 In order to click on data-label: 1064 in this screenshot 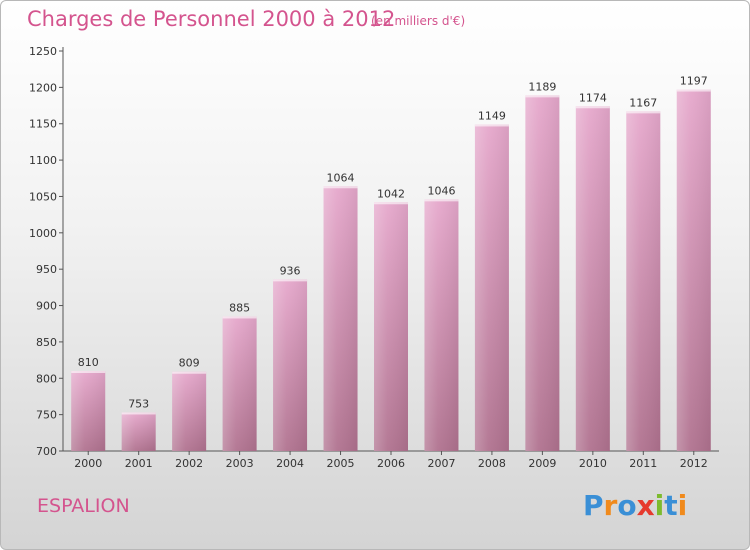, I will do `click(341, 177)`.